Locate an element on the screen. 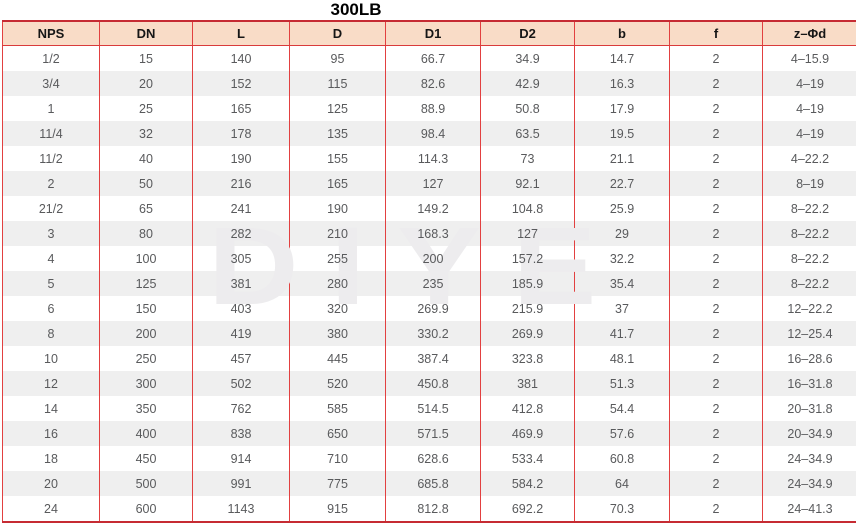 This screenshot has height=525, width=856. table-cell: 381 is located at coordinates (527, 383).